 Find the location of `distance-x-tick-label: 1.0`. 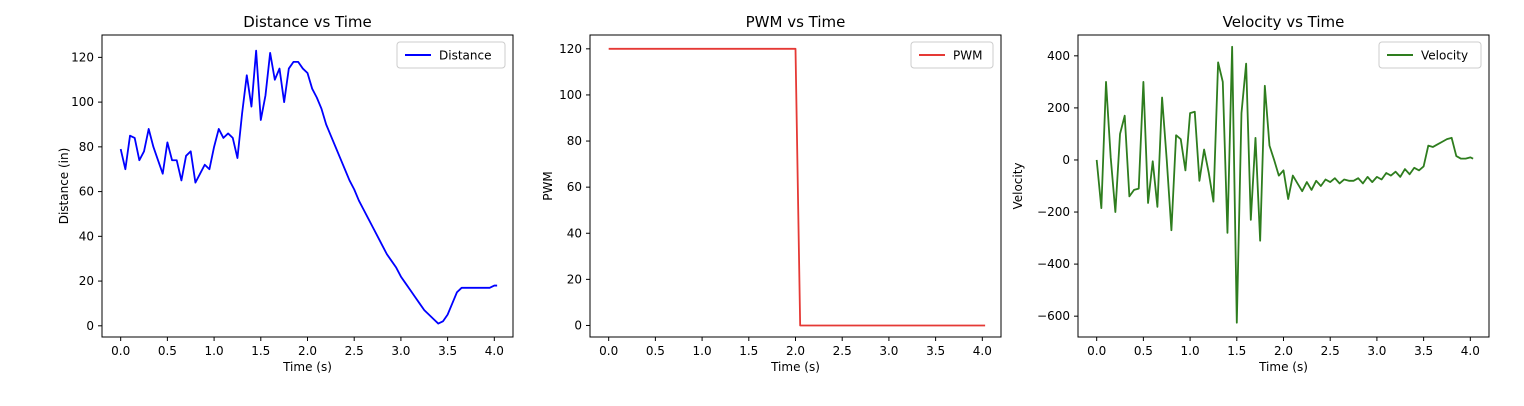

distance-x-tick-label: 1.0 is located at coordinates (214, 351).